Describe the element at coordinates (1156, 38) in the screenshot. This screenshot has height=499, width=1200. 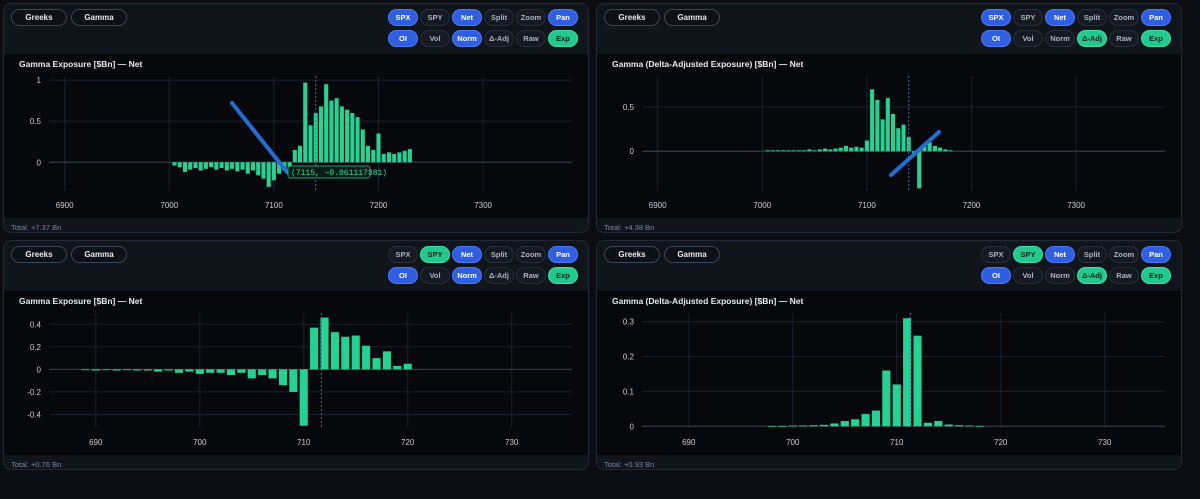
I see `exp-button: Exp` at that location.